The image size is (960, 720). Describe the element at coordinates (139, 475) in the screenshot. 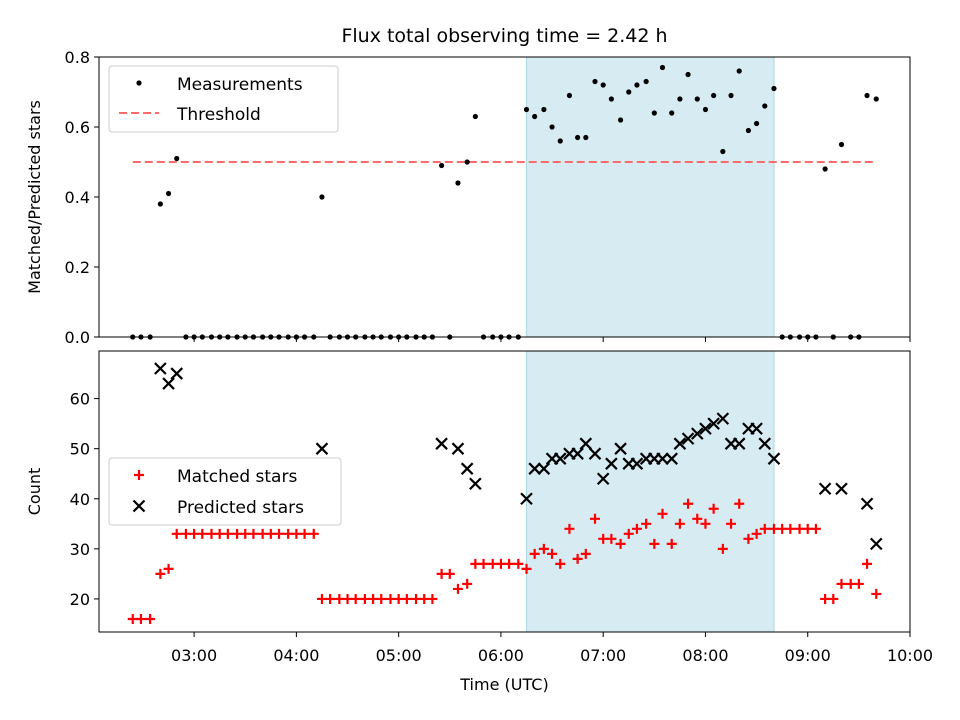

I see `legend-marker-matched` at that location.